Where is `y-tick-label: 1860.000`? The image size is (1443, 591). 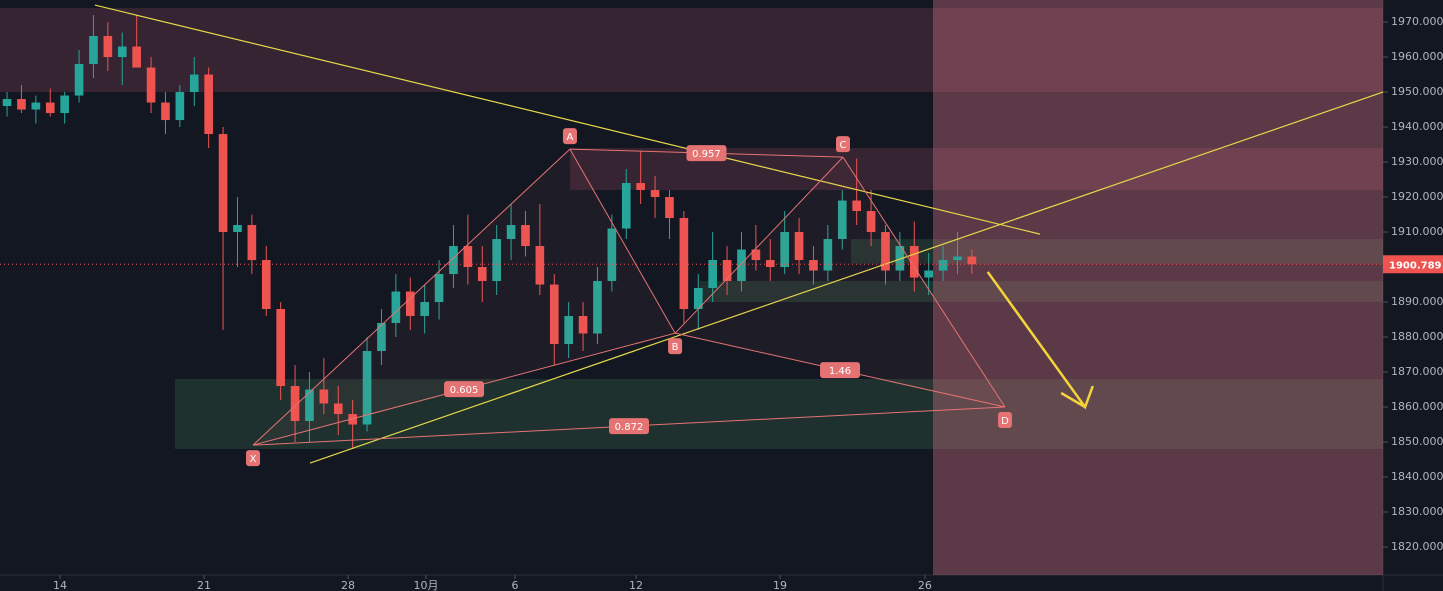
y-tick-label: 1860.000 is located at coordinates (1417, 406).